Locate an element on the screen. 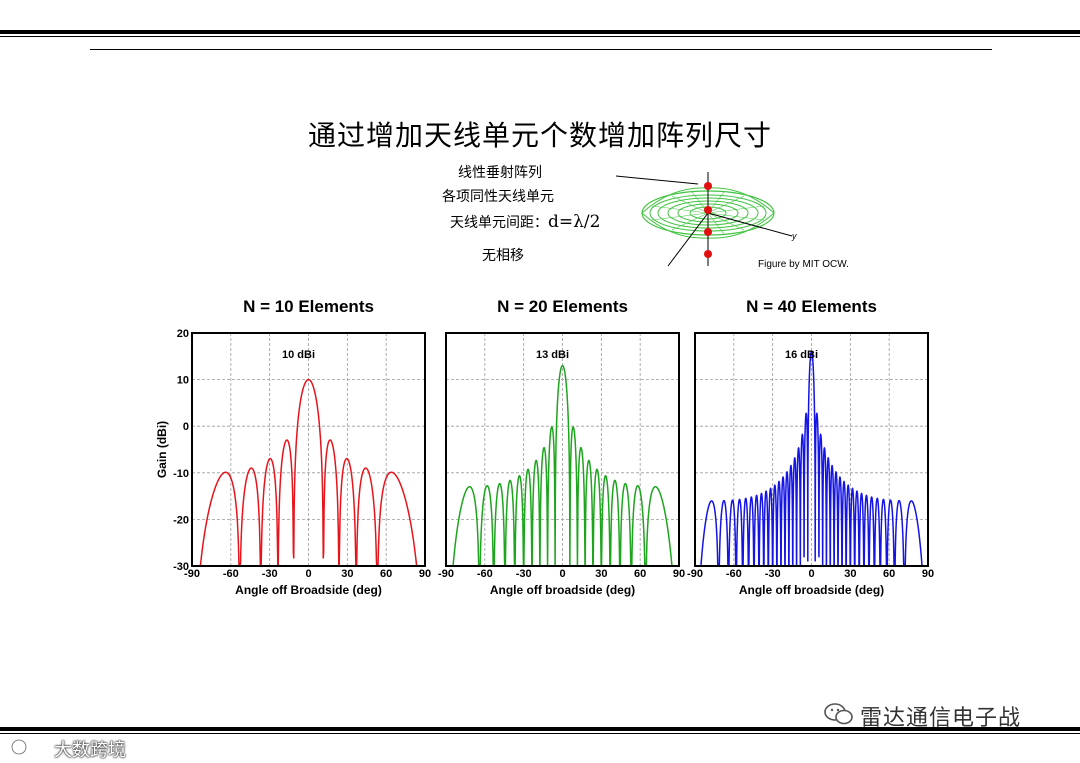  account-watermark: 雷达通信电子战 is located at coordinates (941, 718).